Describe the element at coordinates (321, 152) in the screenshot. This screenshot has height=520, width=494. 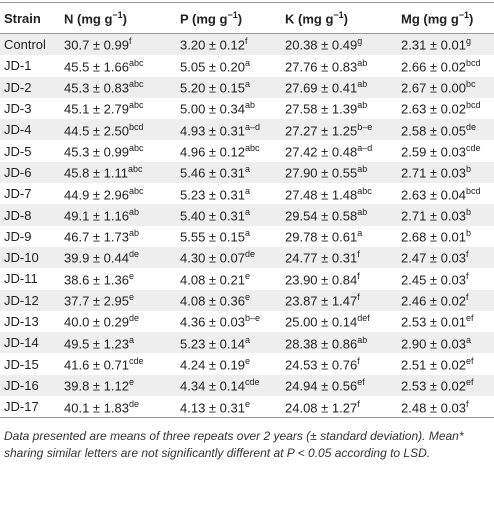
I see `cell-value: 27.42 ± 0.48` at that location.